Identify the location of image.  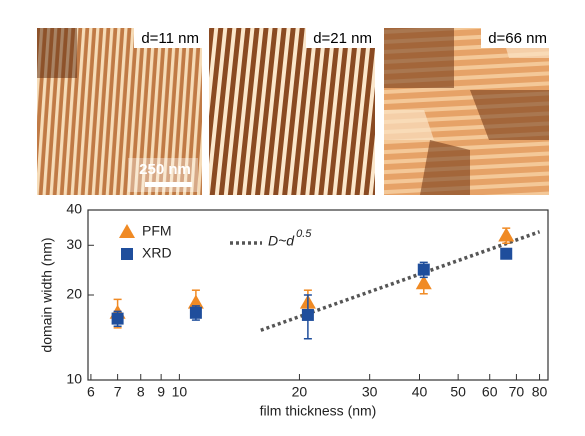
(292, 111).